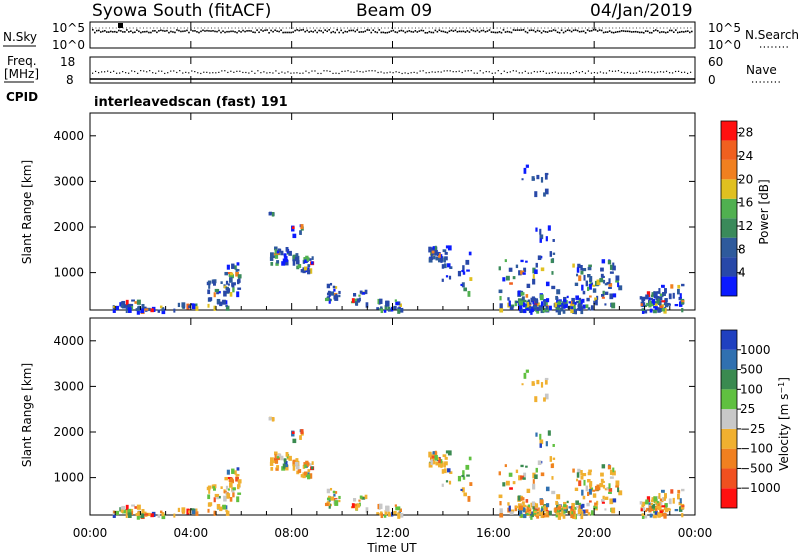 The image size is (800, 554). What do you see at coordinates (67, 62) in the screenshot?
I see `freq-tick-top: 18` at bounding box center [67, 62].